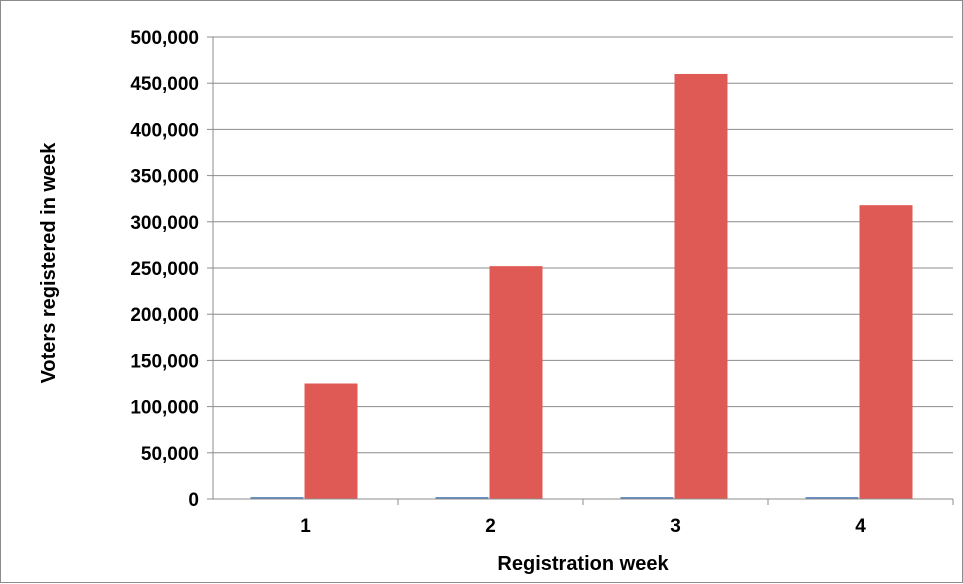 The height and width of the screenshot is (584, 963). What do you see at coordinates (490, 526) in the screenshot?
I see `x-tick-label: 2` at bounding box center [490, 526].